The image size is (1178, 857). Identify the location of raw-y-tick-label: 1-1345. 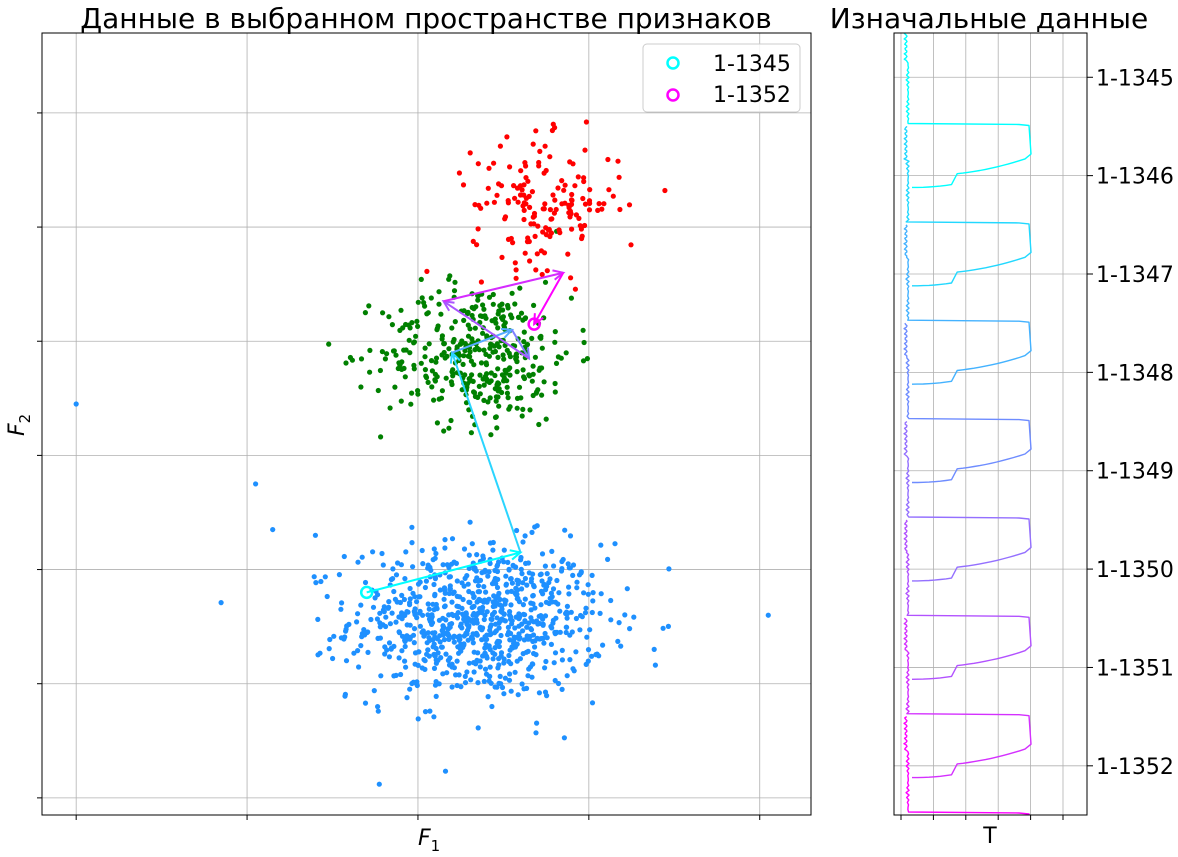
(1135, 78).